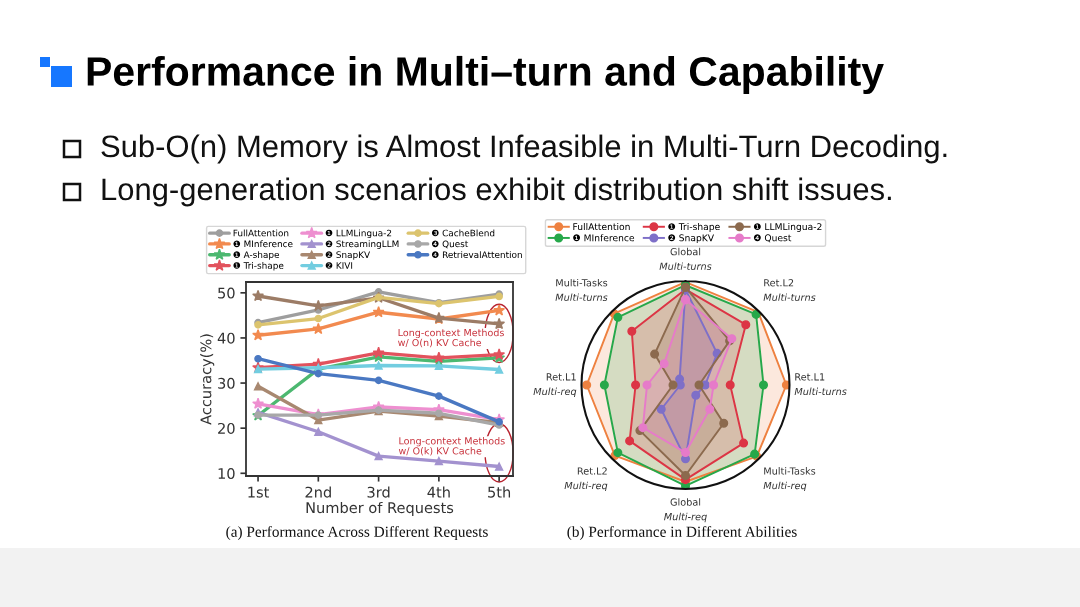 This screenshot has width=1080, height=607. I want to click on annotation: Long-context Methods w/ O(n) KV Cache, so click(451, 338).